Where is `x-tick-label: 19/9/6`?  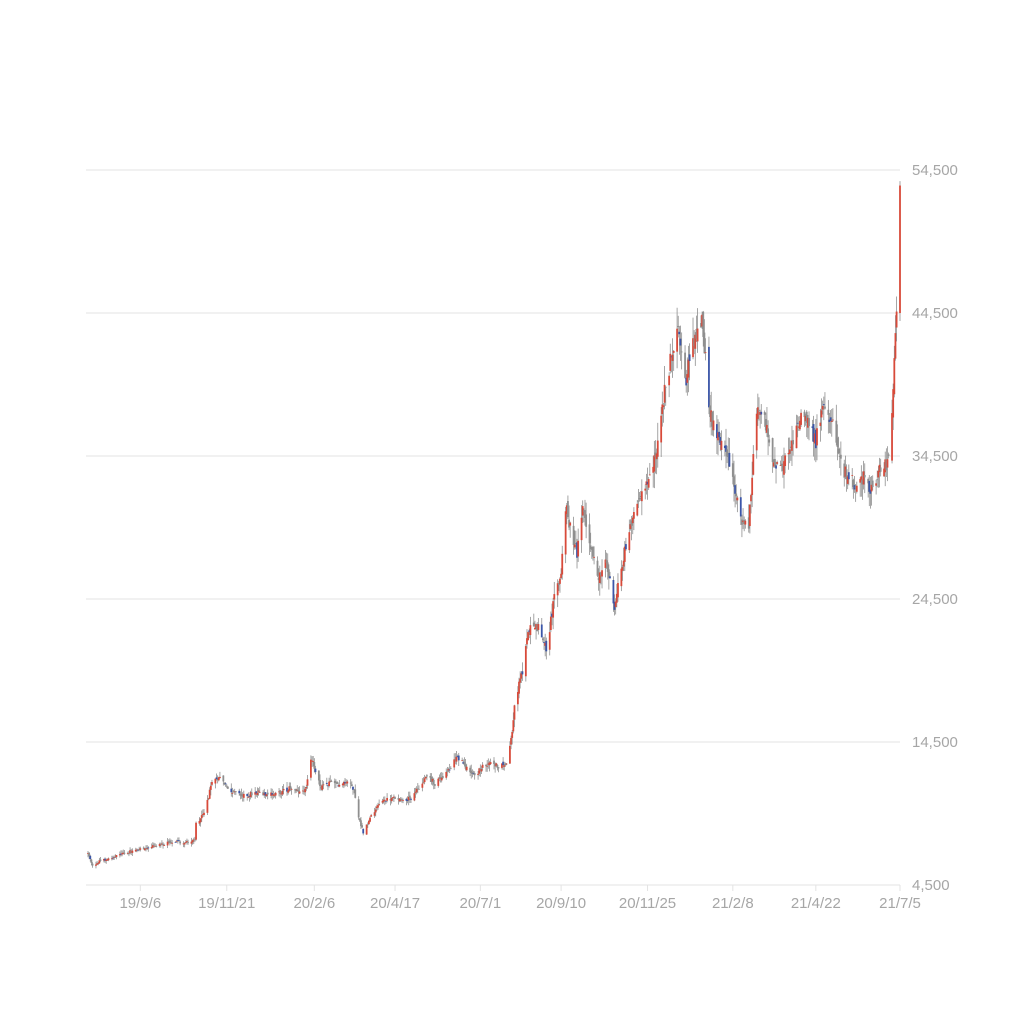
x-tick-label: 19/9/6 is located at coordinates (140, 903).